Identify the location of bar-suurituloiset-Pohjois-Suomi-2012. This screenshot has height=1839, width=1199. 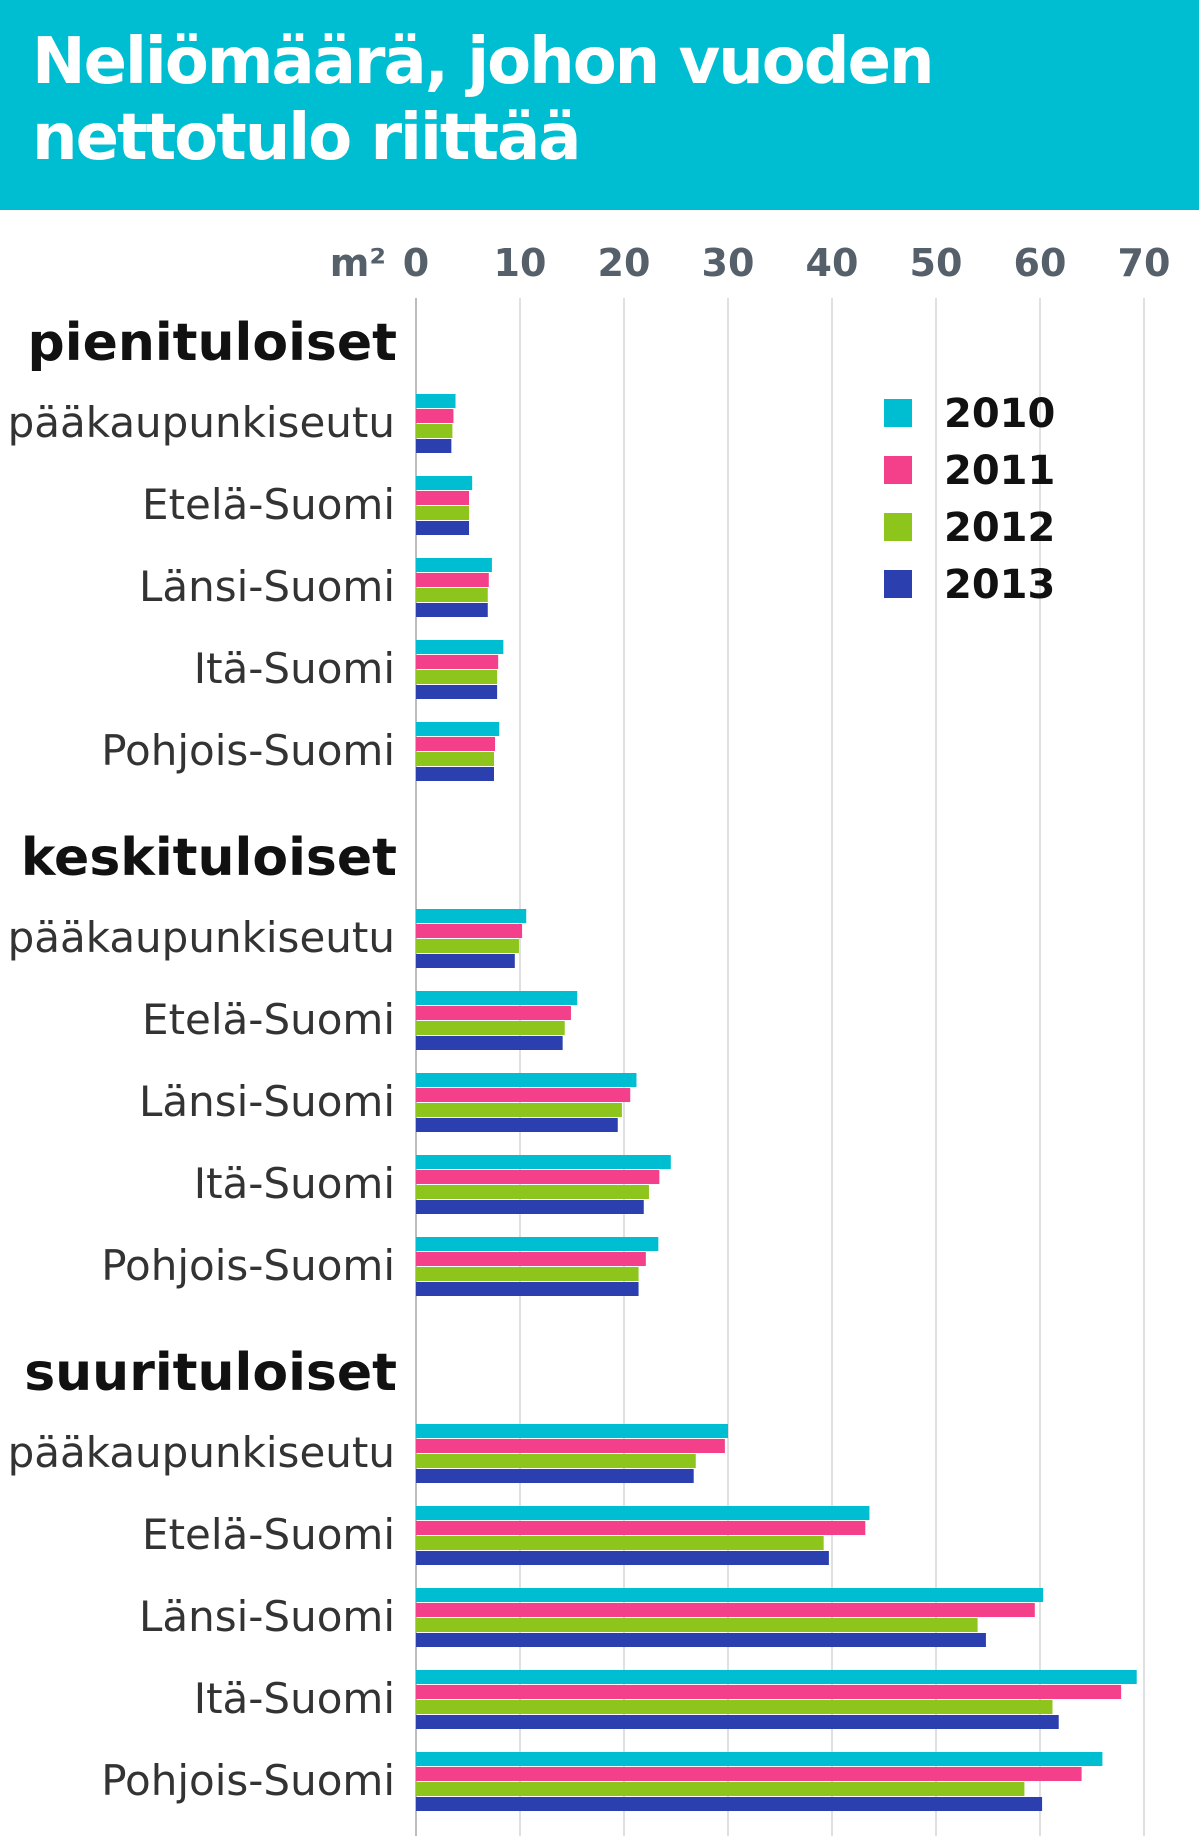
(720, 1789).